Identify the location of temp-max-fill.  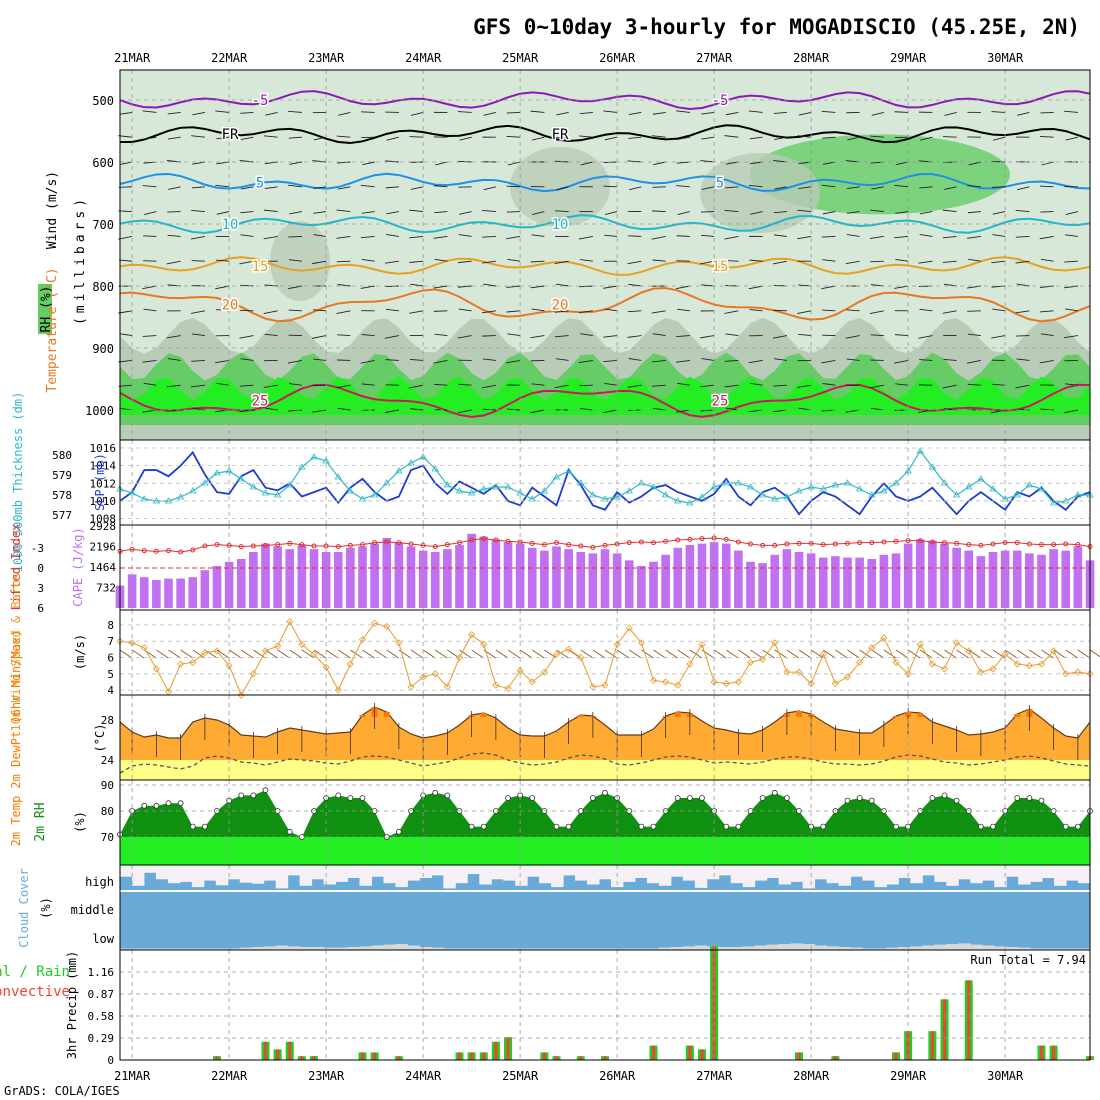
(799, 714).